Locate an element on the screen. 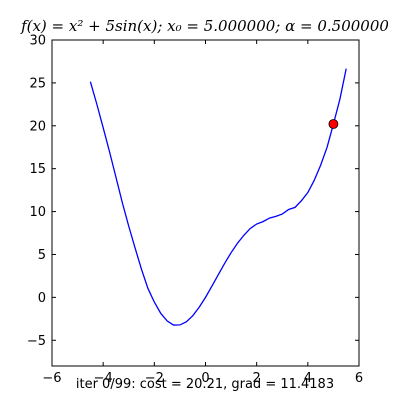  y-tick-label: 20 is located at coordinates (37, 126).